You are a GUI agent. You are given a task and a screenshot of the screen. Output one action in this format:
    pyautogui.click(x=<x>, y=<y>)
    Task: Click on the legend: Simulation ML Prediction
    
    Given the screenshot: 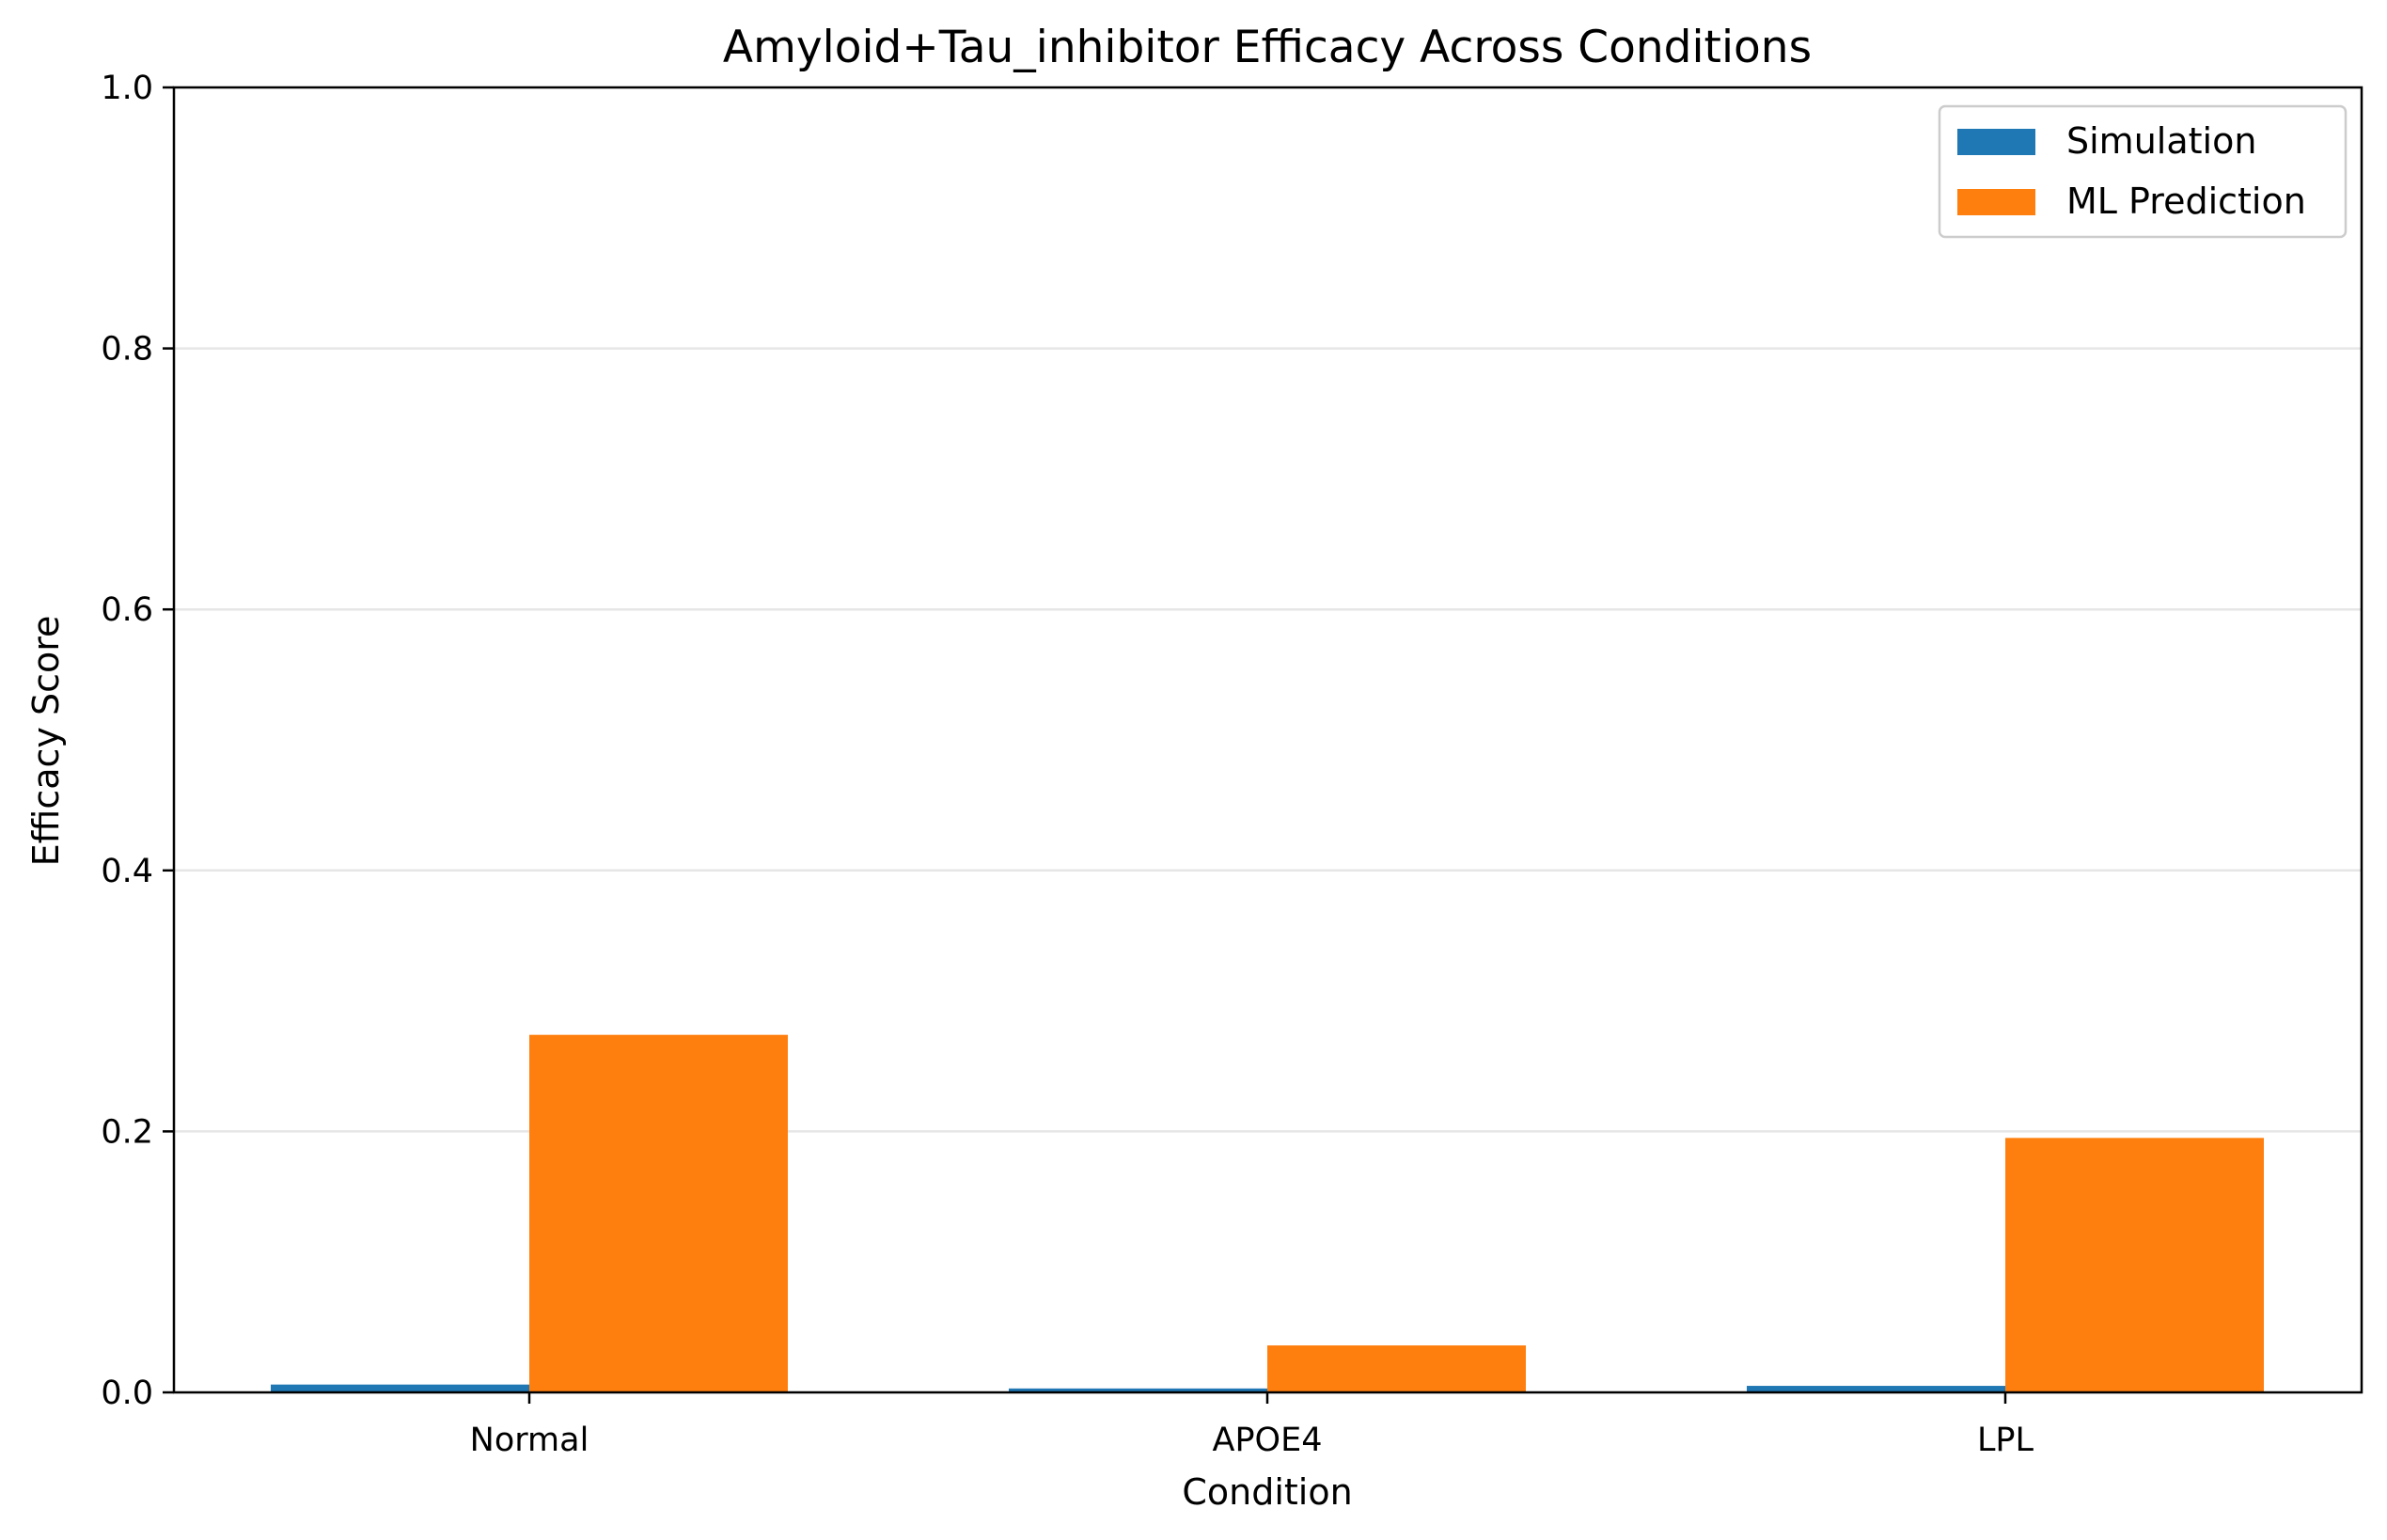 What is the action you would take?
    pyautogui.click(x=2143, y=172)
    